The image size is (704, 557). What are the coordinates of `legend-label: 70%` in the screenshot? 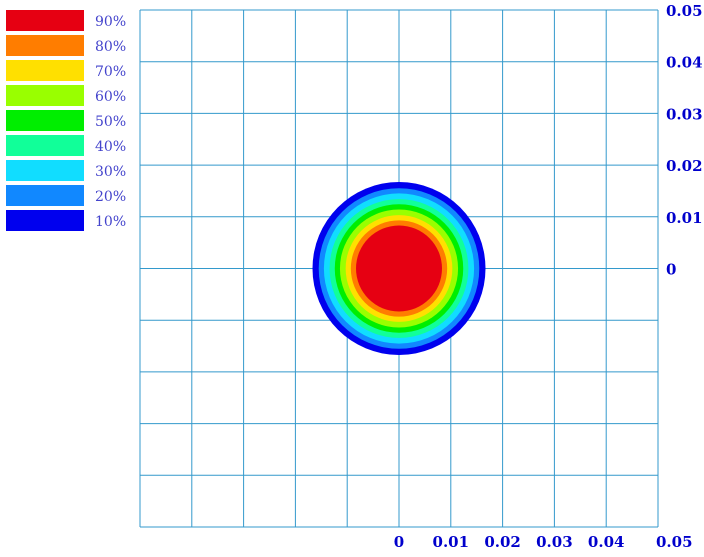 It's located at (110, 72).